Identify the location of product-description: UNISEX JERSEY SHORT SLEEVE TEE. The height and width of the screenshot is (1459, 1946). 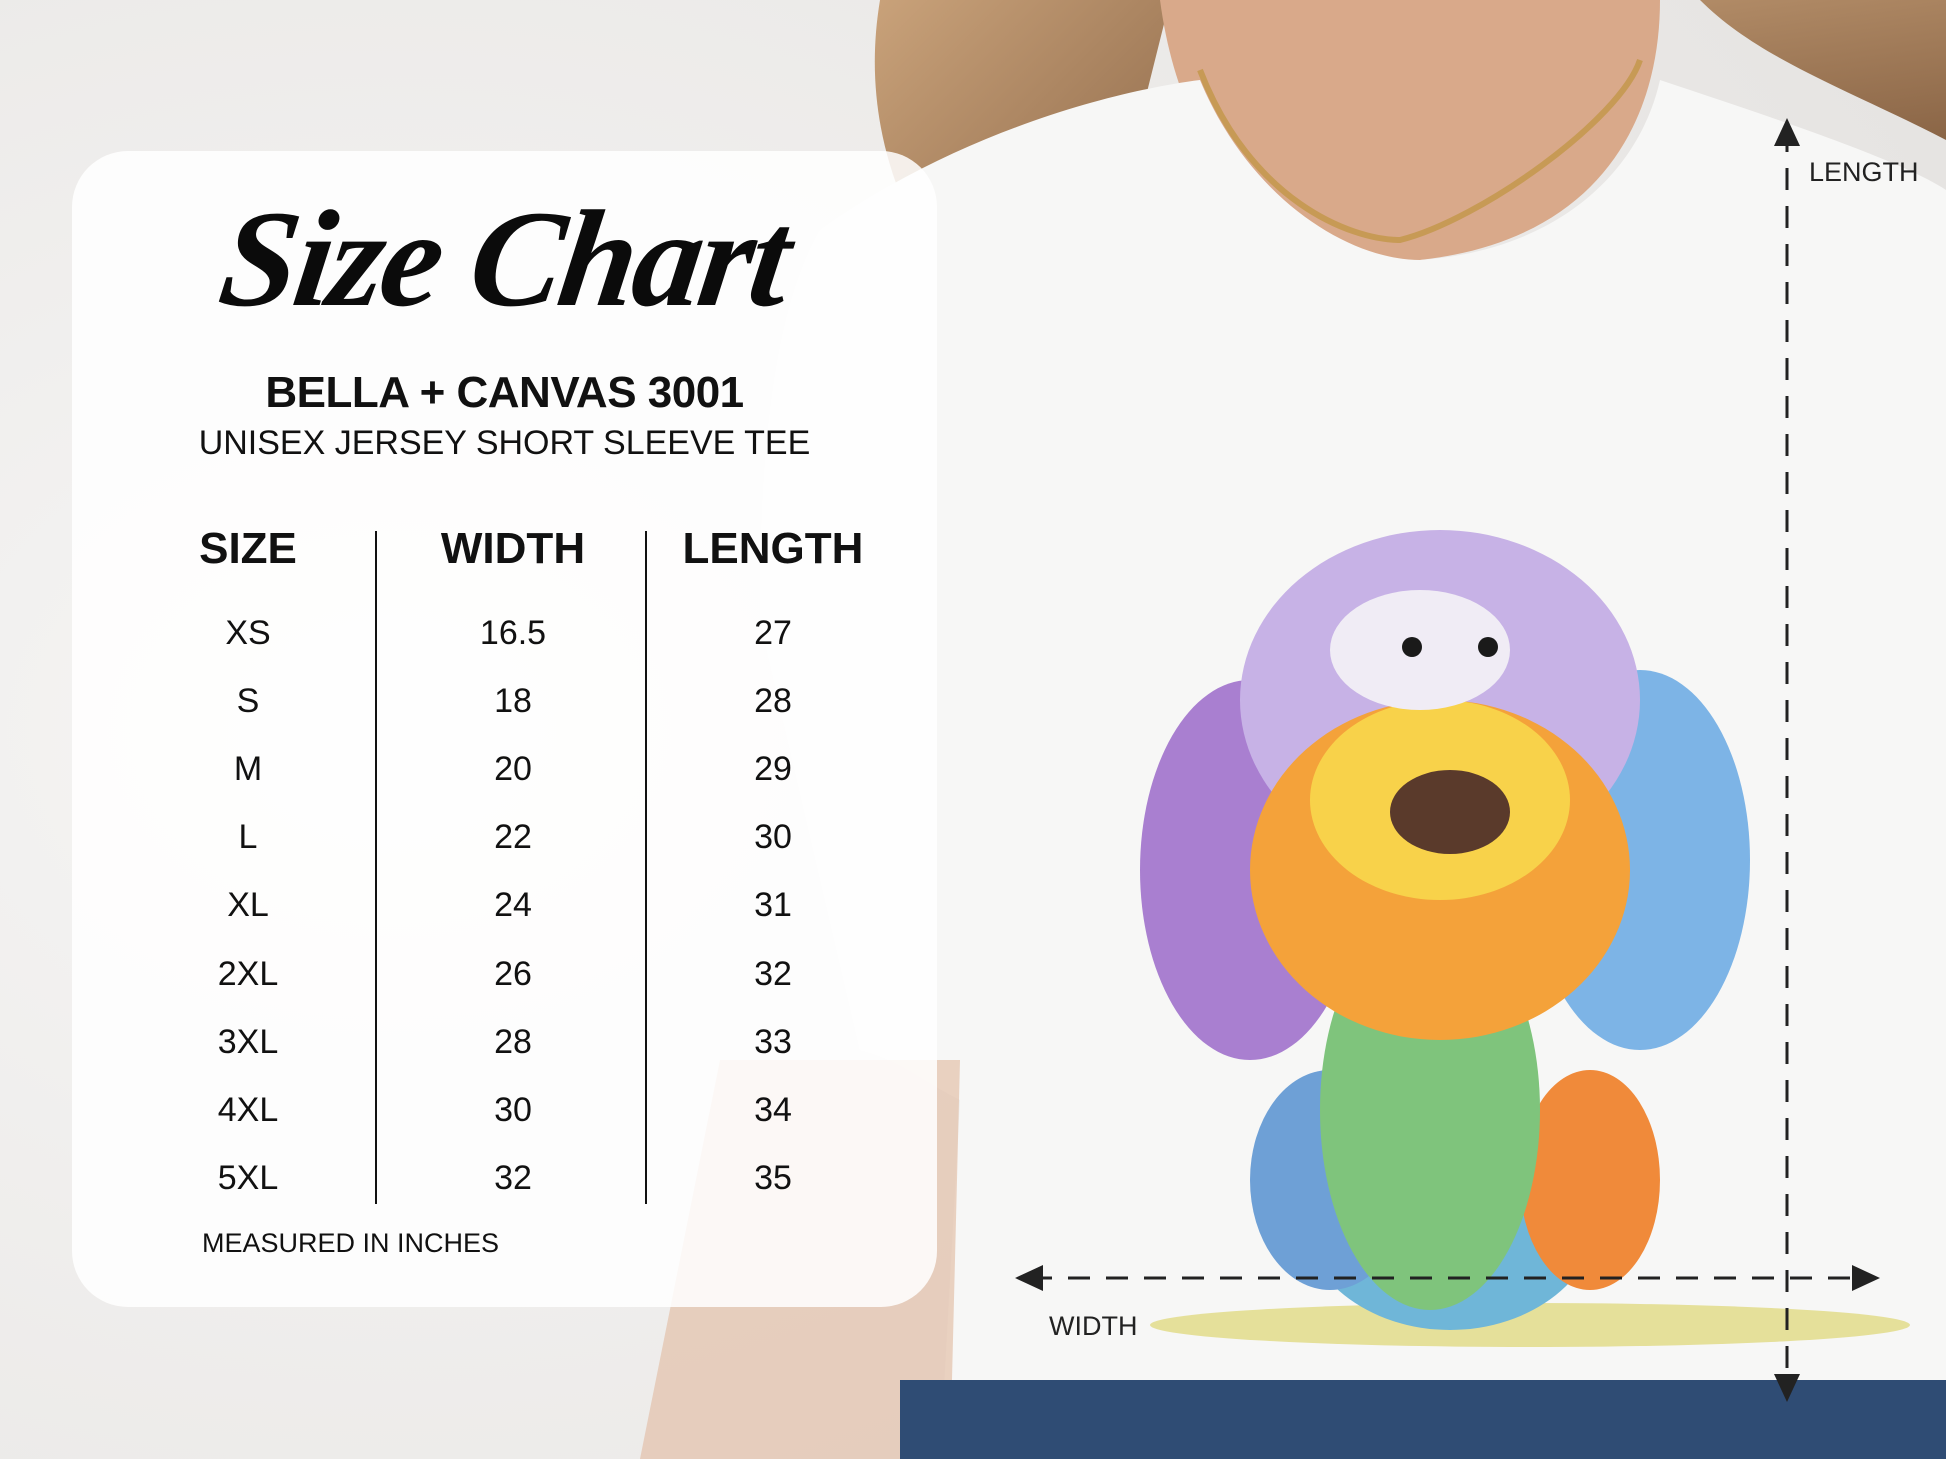
(504, 443).